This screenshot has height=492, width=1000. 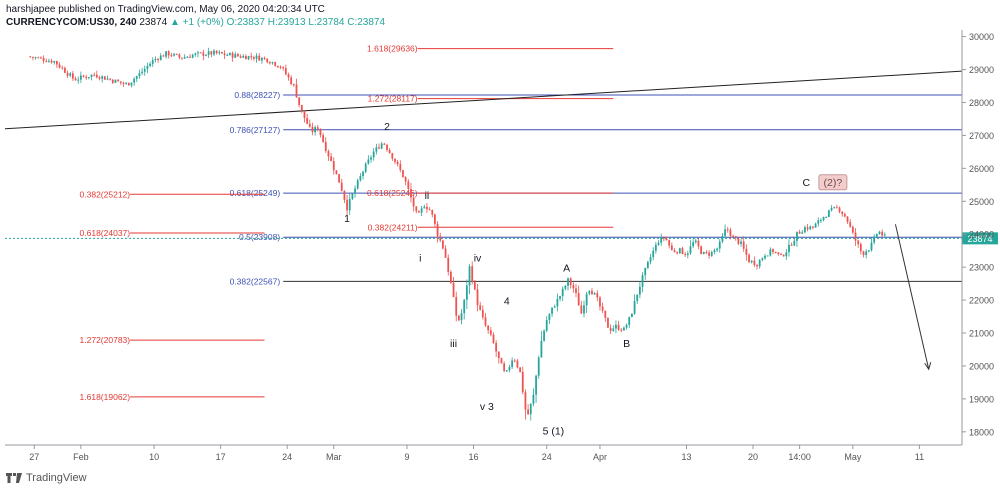 I want to click on time-tick-label: May, so click(x=853, y=457).